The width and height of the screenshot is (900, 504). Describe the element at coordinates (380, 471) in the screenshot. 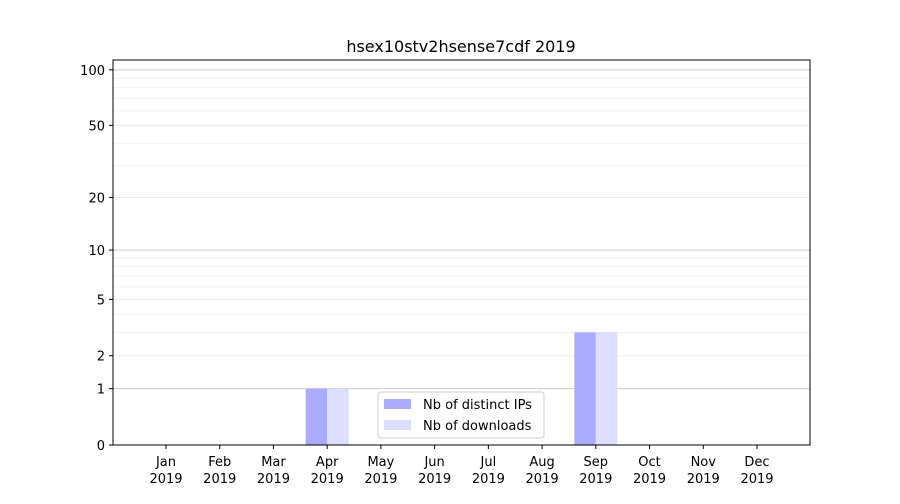

I see `x-tick-label: May 2019` at that location.